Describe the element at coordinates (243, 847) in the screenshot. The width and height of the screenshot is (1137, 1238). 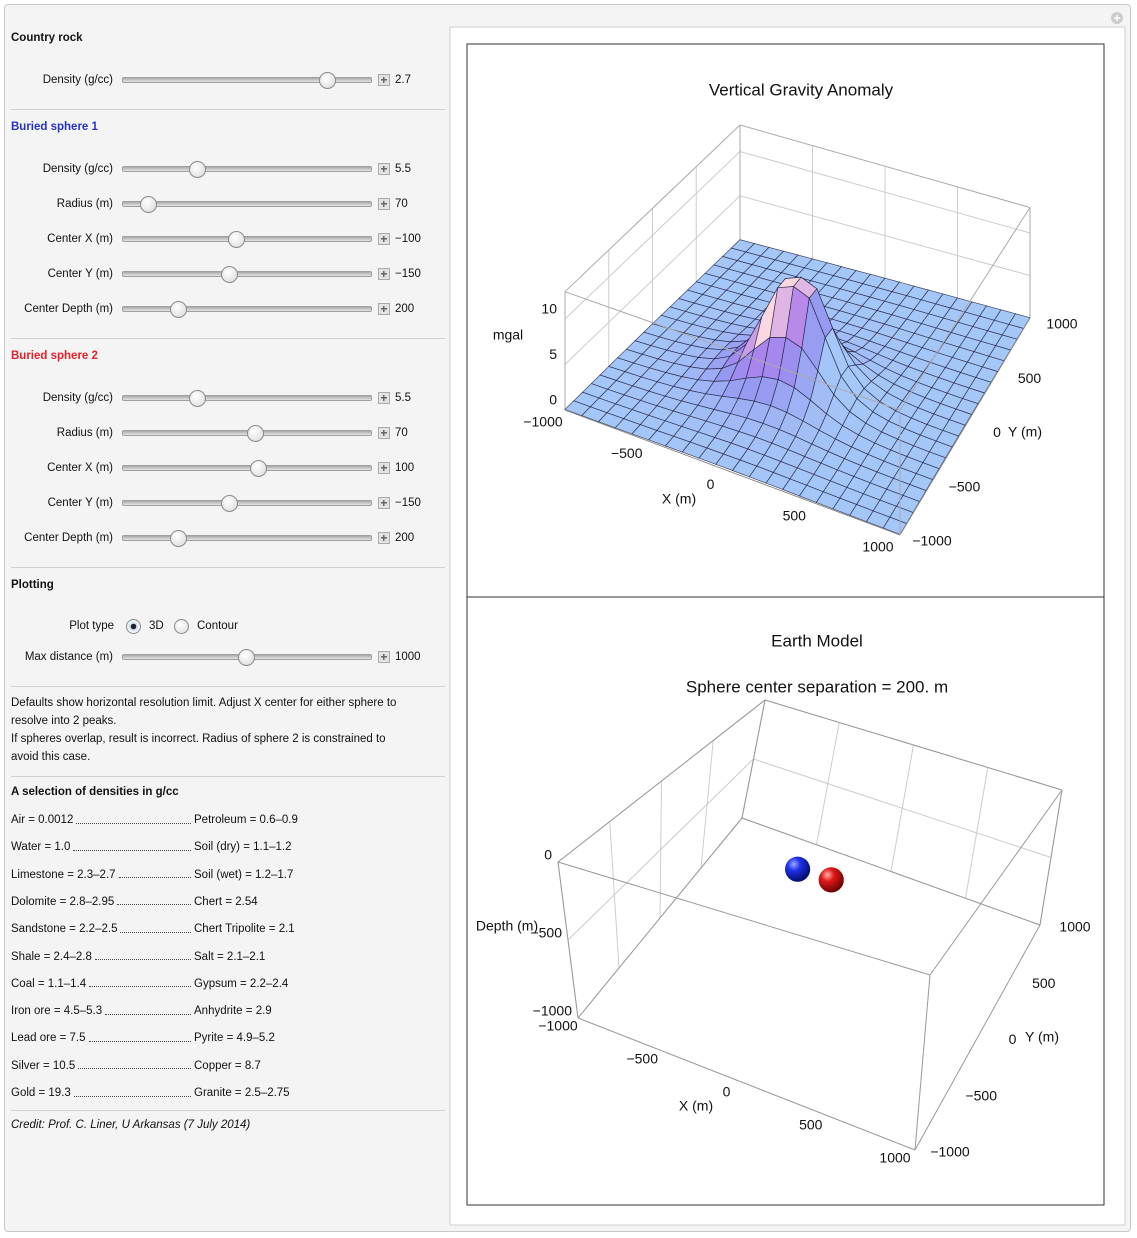
I see `density-right: Soil (dry) = 1.1–1.2` at that location.